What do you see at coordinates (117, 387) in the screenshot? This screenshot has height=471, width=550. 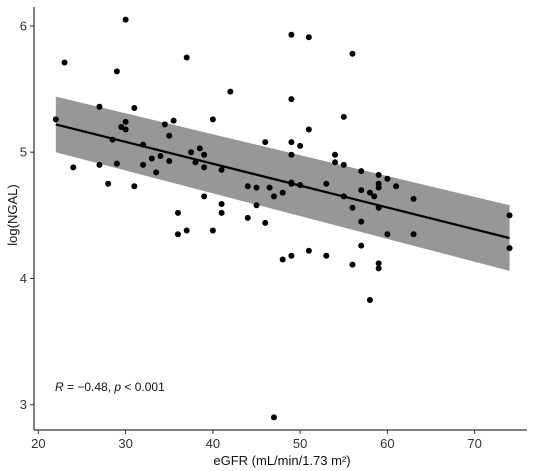 I see `p-symbol: p` at bounding box center [117, 387].